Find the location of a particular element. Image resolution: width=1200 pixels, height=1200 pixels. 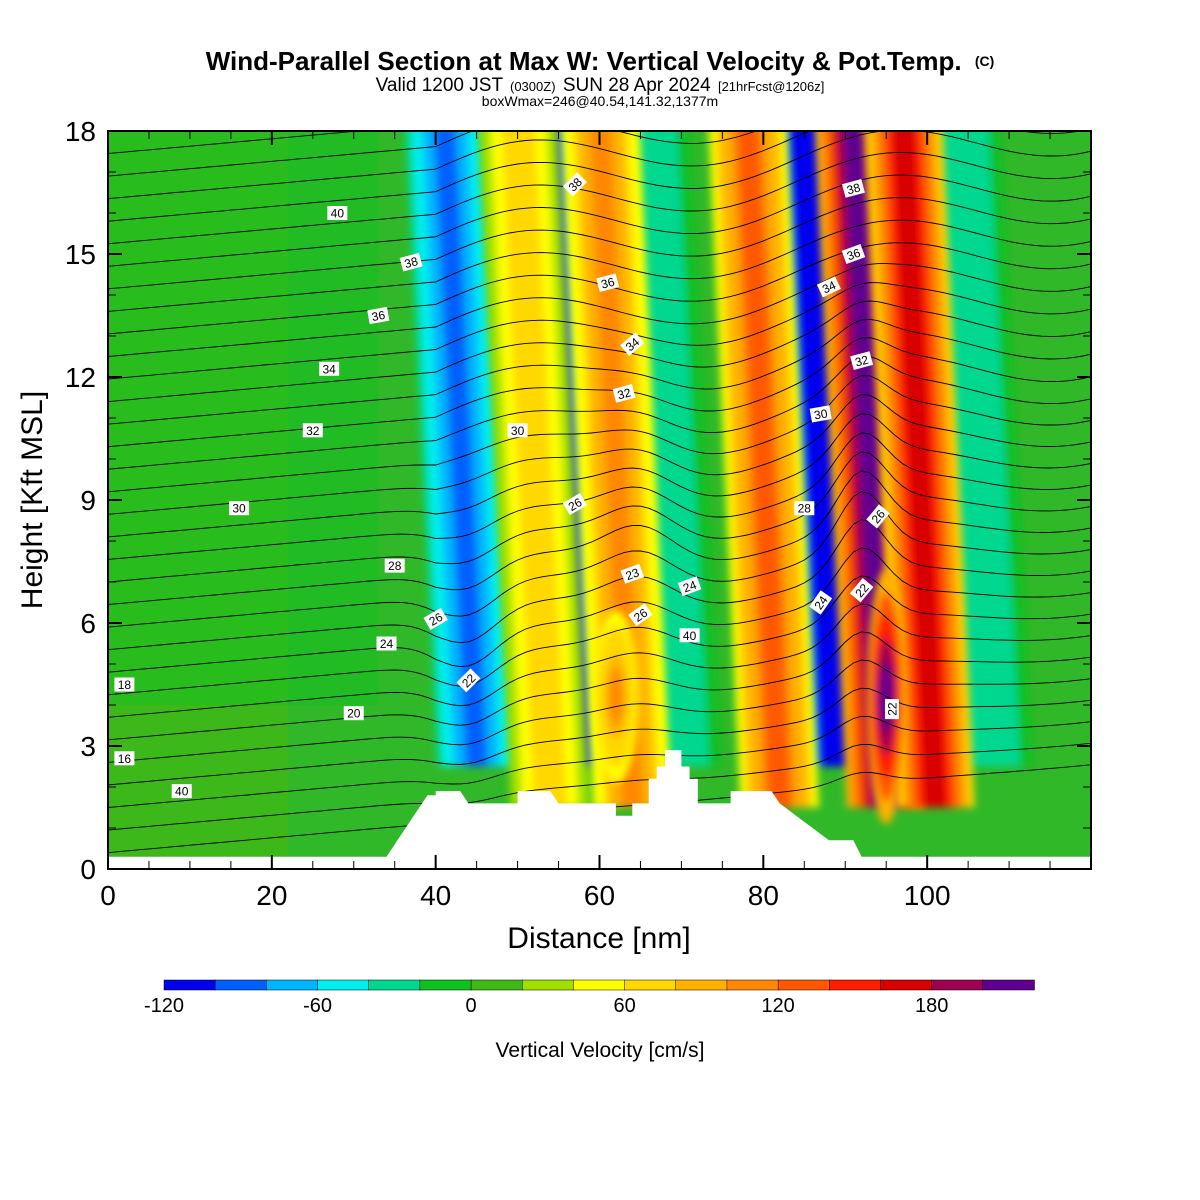

isentrope-label: 30 is located at coordinates (517, 430).